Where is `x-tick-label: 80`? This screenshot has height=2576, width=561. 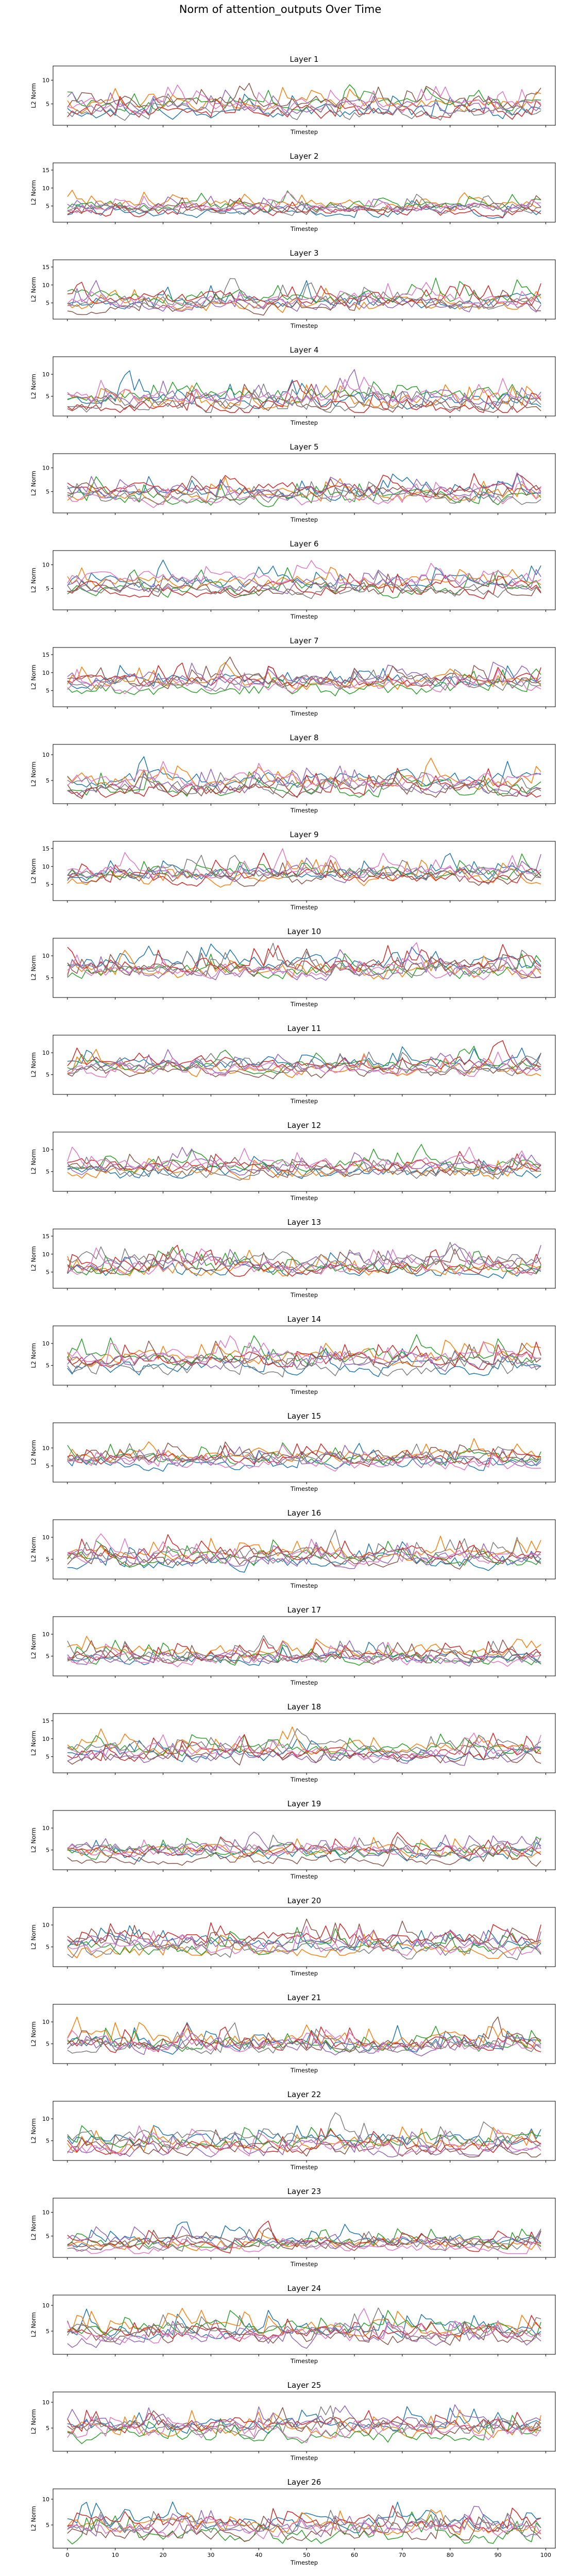
x-tick-label: 80 is located at coordinates (450, 2555).